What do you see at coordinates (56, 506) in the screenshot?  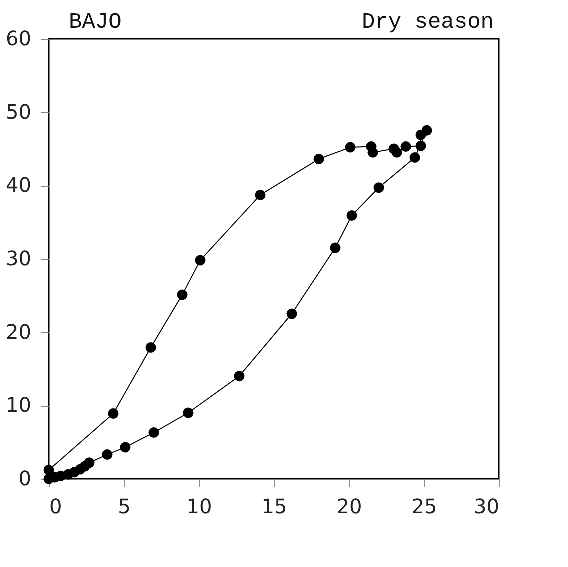 I see `x-tick-label: 0` at bounding box center [56, 506].